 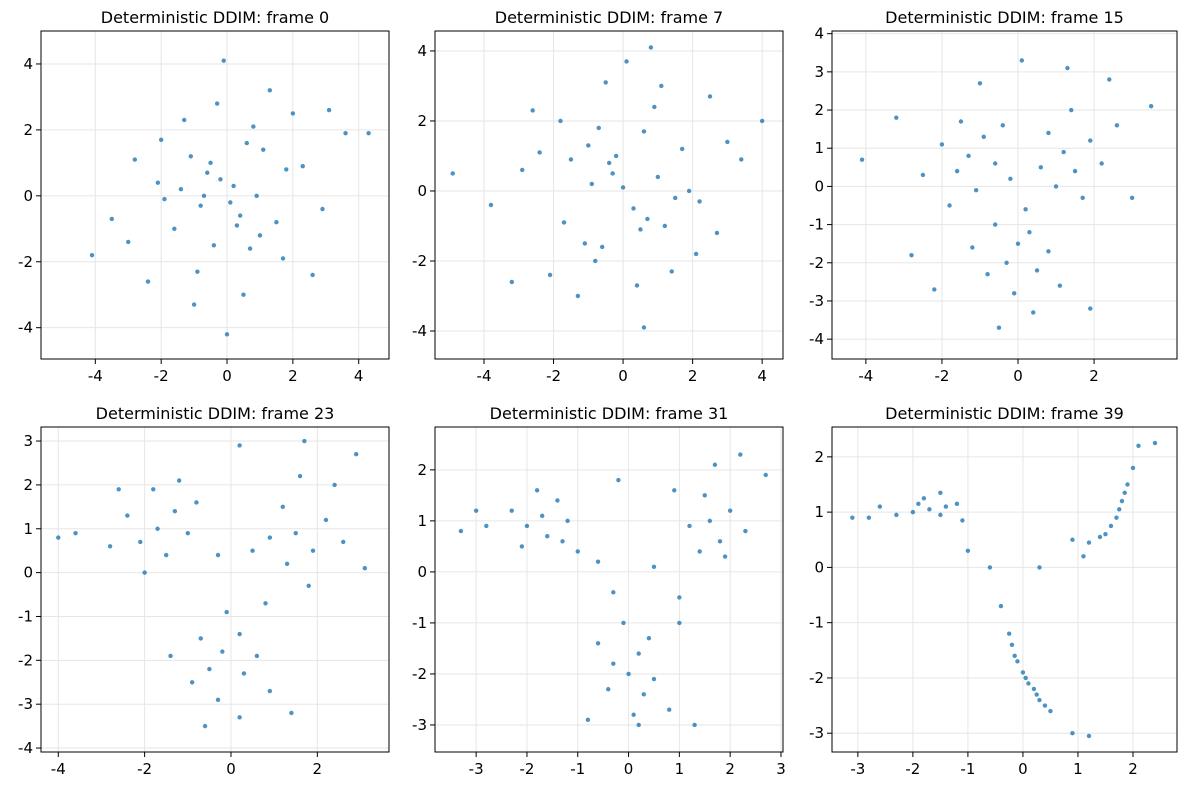 I want to click on x-tick-label: 3, so click(x=781, y=769).